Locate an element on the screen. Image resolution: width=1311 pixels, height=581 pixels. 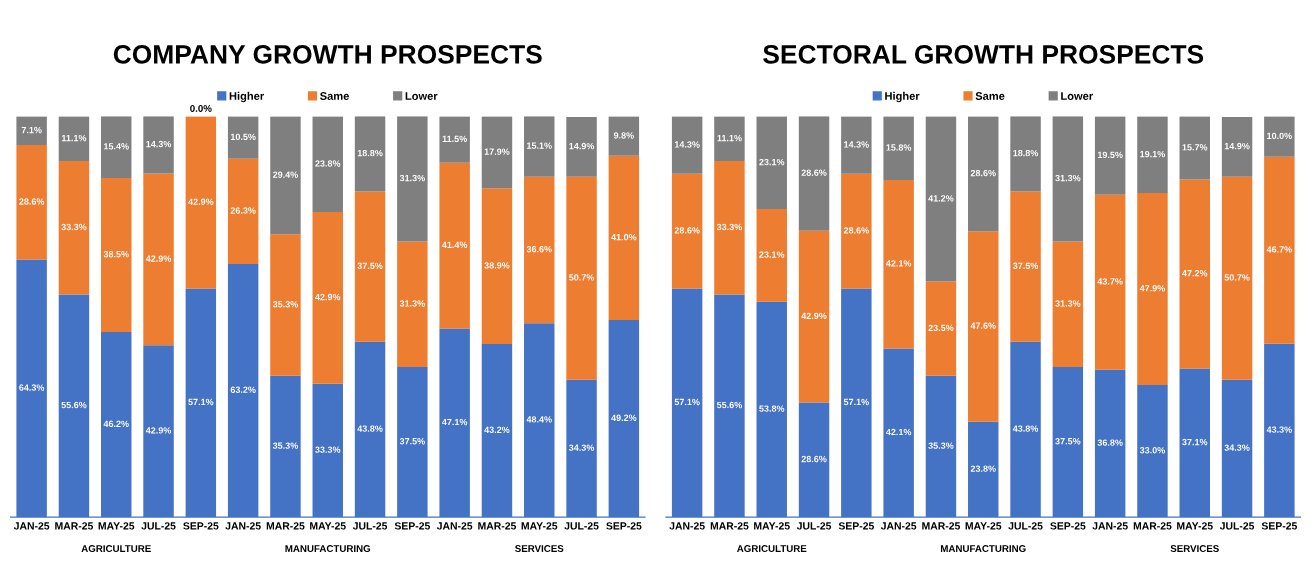
data-label: 11.5% is located at coordinates (454, 139).